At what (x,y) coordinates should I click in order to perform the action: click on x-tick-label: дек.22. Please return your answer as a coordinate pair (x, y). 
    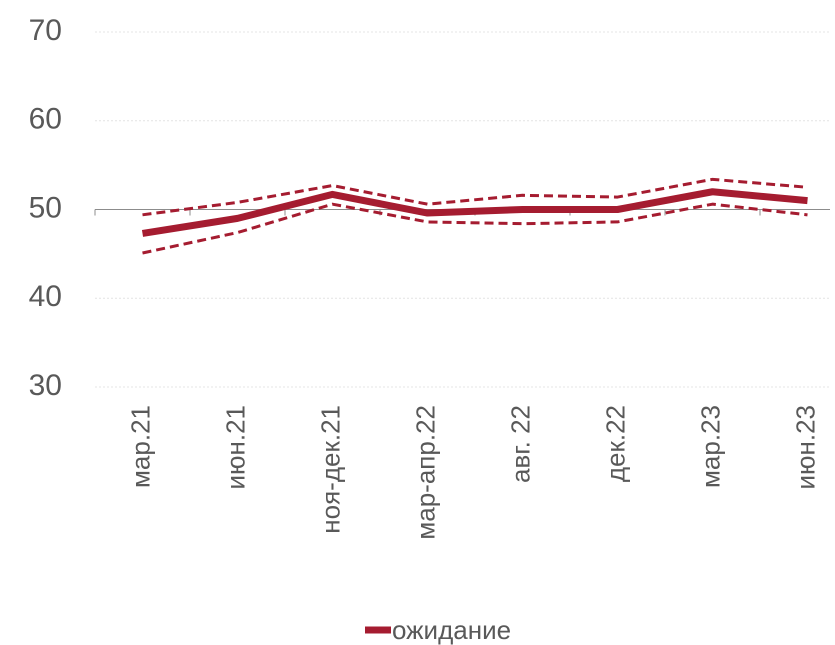
    Looking at the image, I should click on (615, 443).